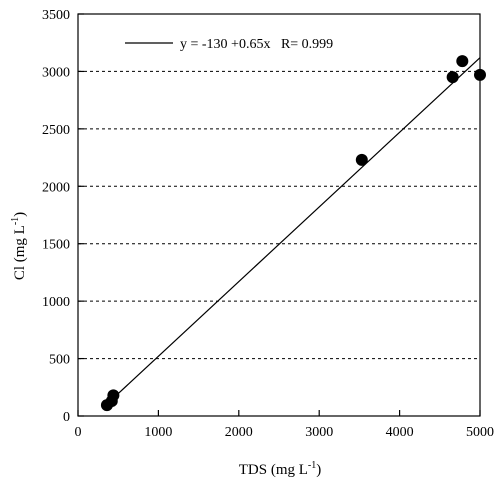  What do you see at coordinates (400, 432) in the screenshot?
I see `x-tick-label: 4000` at bounding box center [400, 432].